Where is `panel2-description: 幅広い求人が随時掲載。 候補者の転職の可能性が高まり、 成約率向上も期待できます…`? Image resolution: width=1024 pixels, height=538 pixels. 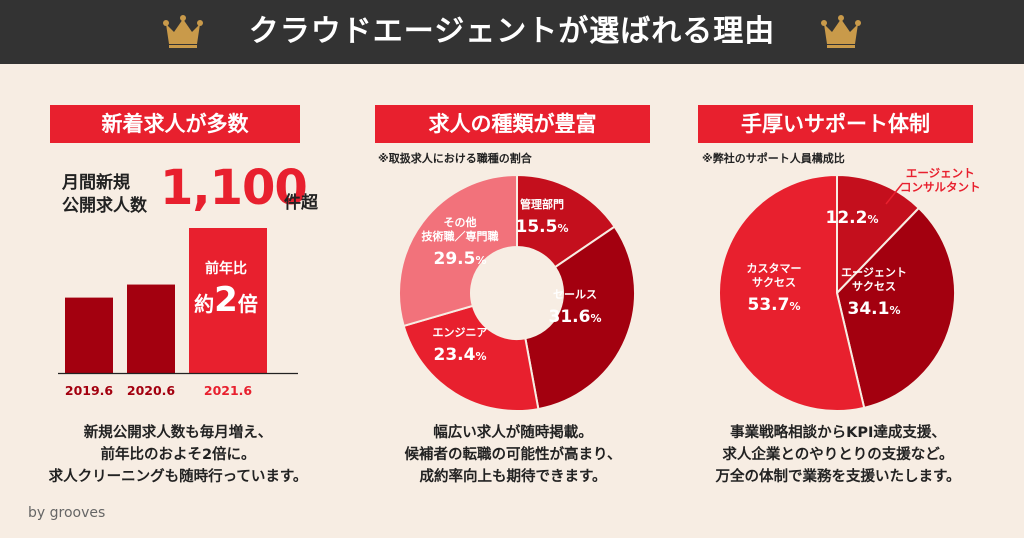
panel2-description: 幅広い求人が随時掲載。 候補者の転職の可能性が高まり、 成約率向上も期待できます… is located at coordinates (513, 455).